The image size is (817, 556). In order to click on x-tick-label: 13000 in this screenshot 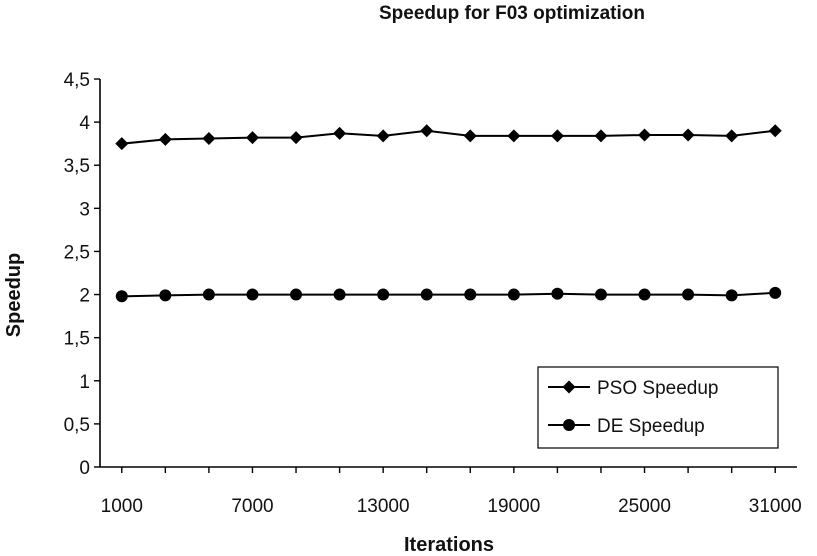, I will do `click(383, 506)`.